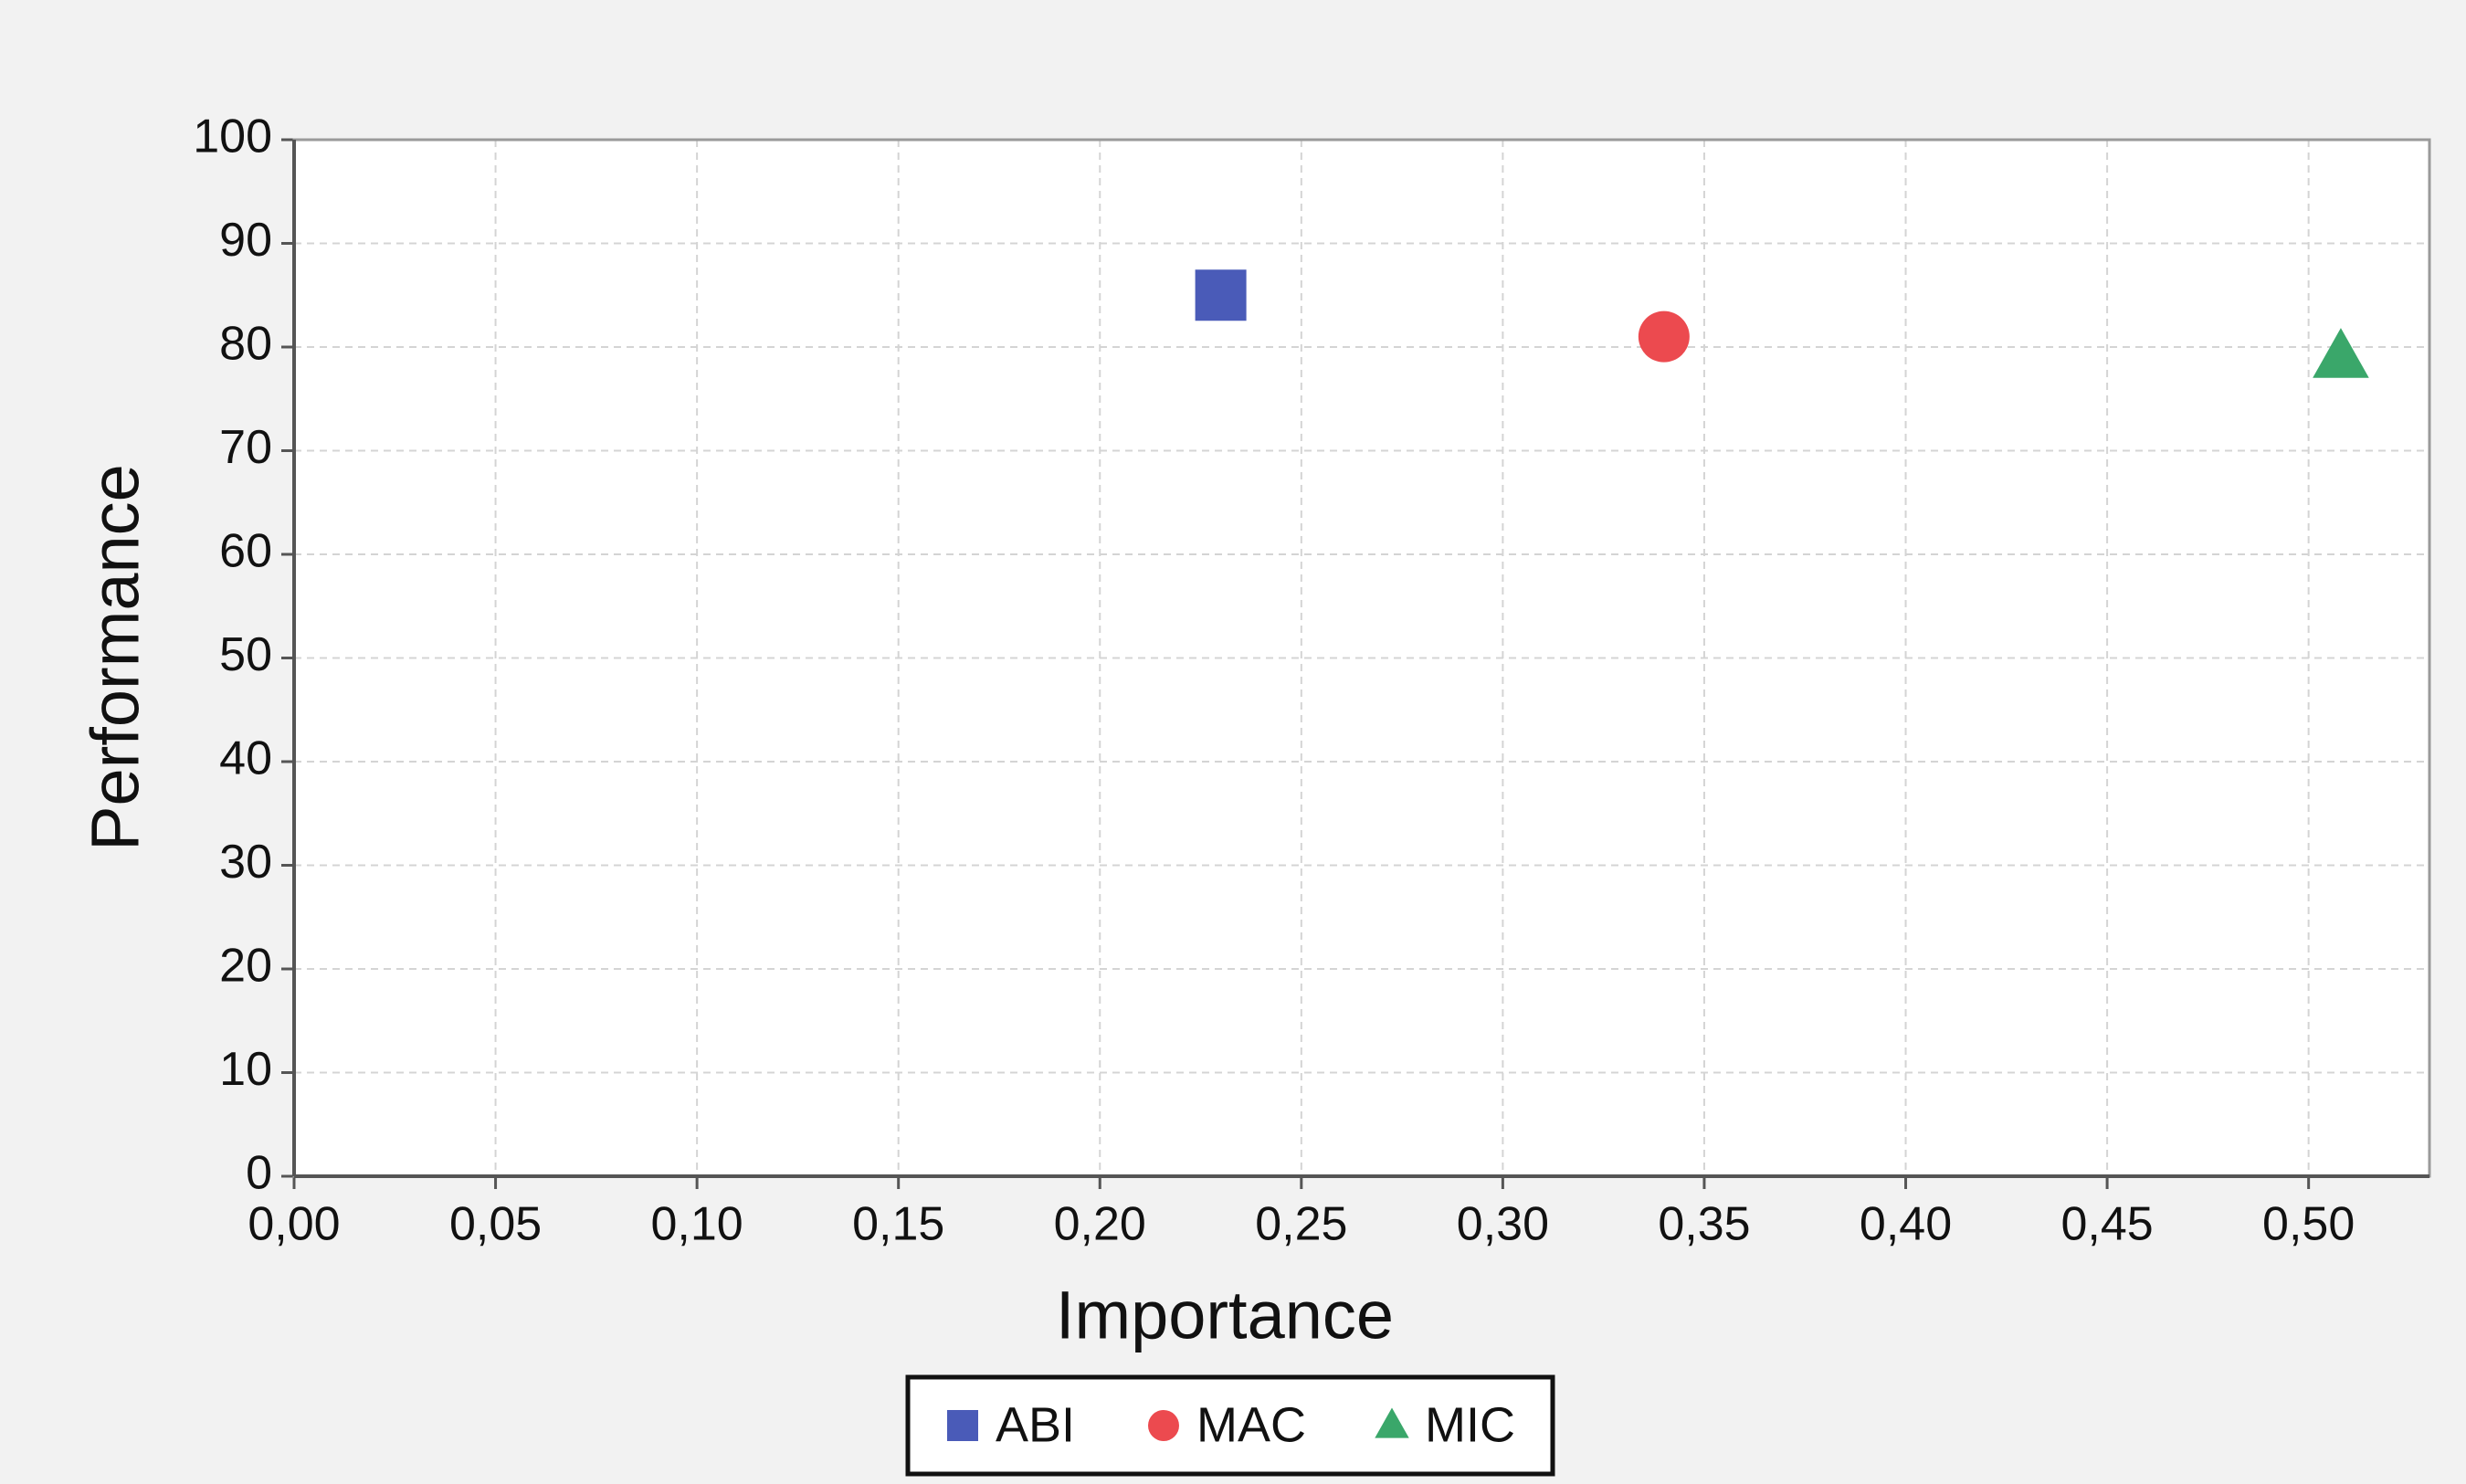 This screenshot has width=2466, height=1484. Describe the element at coordinates (245, 1069) in the screenshot. I see `y-tick-label: 10` at that location.